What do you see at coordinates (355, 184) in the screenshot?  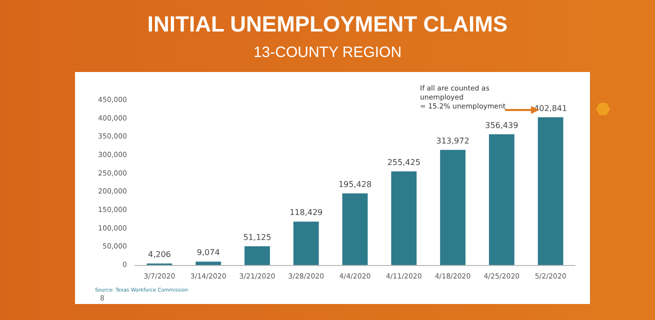 I see `data-label: 195,428` at bounding box center [355, 184].